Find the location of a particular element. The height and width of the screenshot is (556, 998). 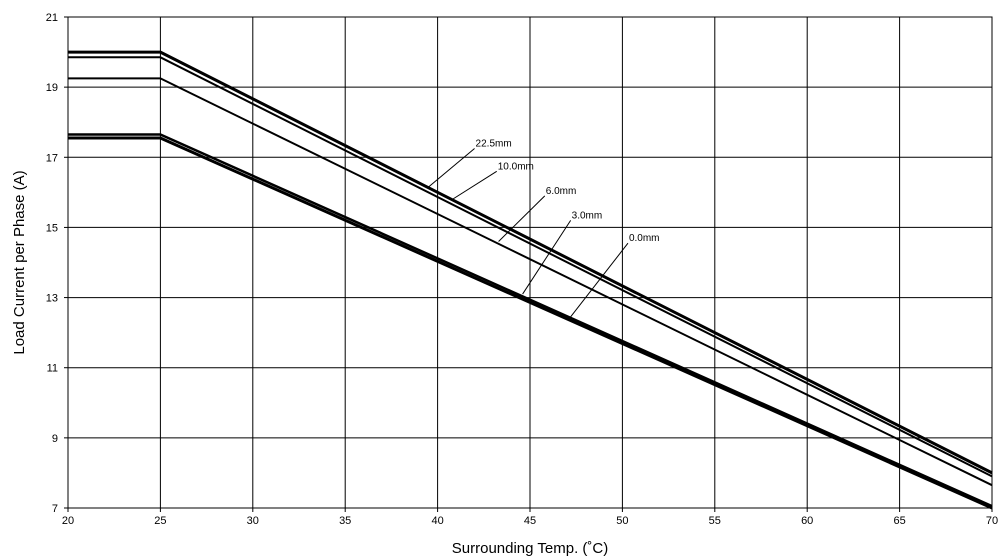

x-tick-label: 60 is located at coordinates (807, 521).